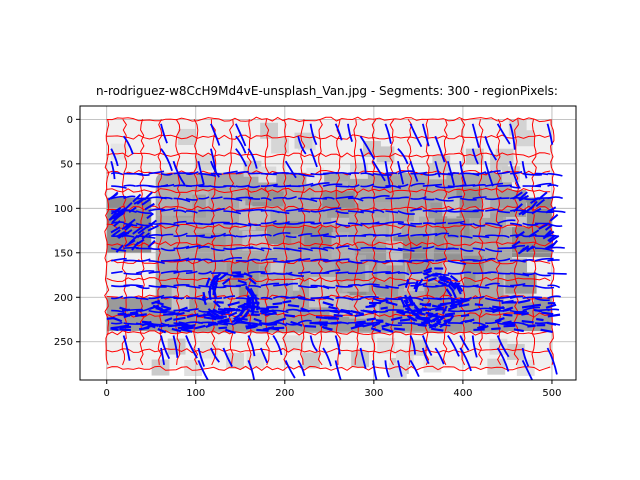  Describe the element at coordinates (66, 164) in the screenshot. I see `y-tick-label: 50` at that location.